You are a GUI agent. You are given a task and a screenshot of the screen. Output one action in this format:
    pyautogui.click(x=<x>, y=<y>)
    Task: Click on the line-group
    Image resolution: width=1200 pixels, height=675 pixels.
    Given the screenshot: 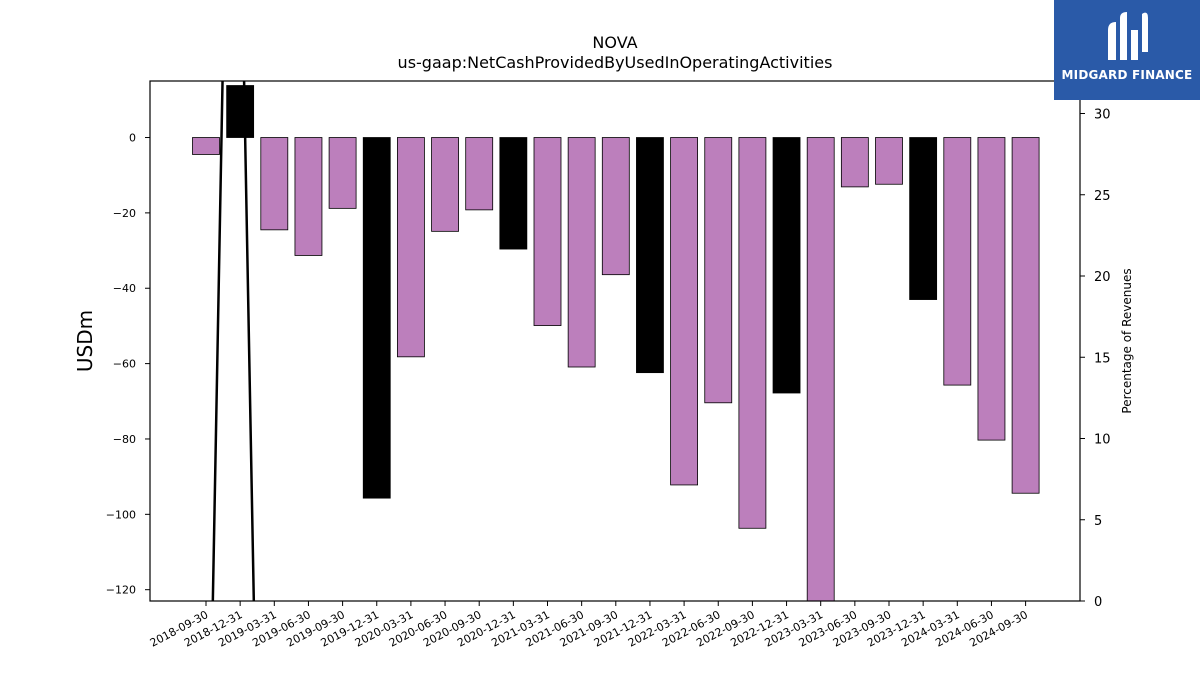 What is the action you would take?
    pyautogui.click(x=233, y=341)
    